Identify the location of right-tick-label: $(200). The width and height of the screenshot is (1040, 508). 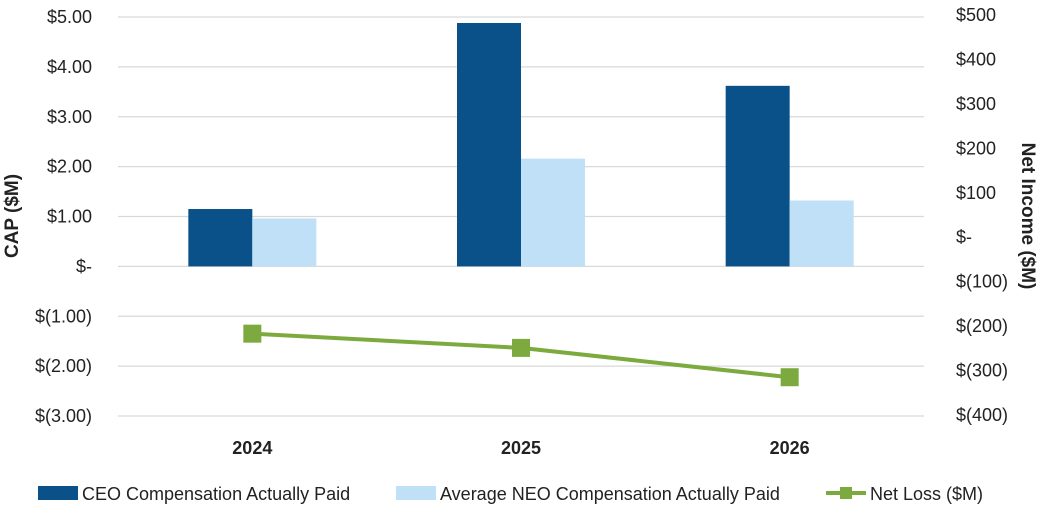
(982, 326).